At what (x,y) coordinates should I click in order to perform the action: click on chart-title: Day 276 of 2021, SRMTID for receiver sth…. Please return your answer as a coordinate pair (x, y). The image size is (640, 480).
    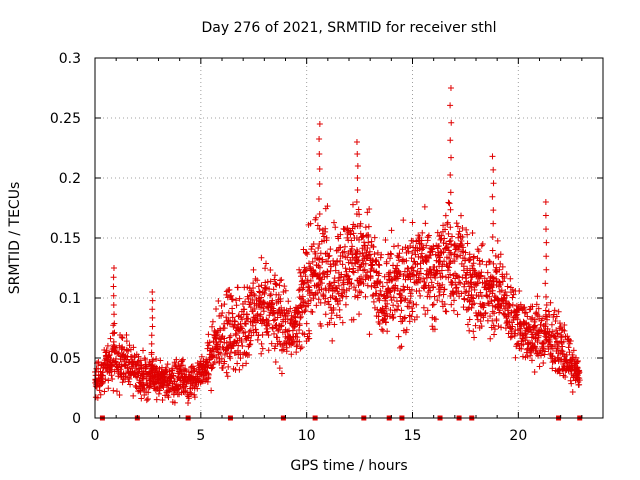
    Looking at the image, I should click on (349, 28).